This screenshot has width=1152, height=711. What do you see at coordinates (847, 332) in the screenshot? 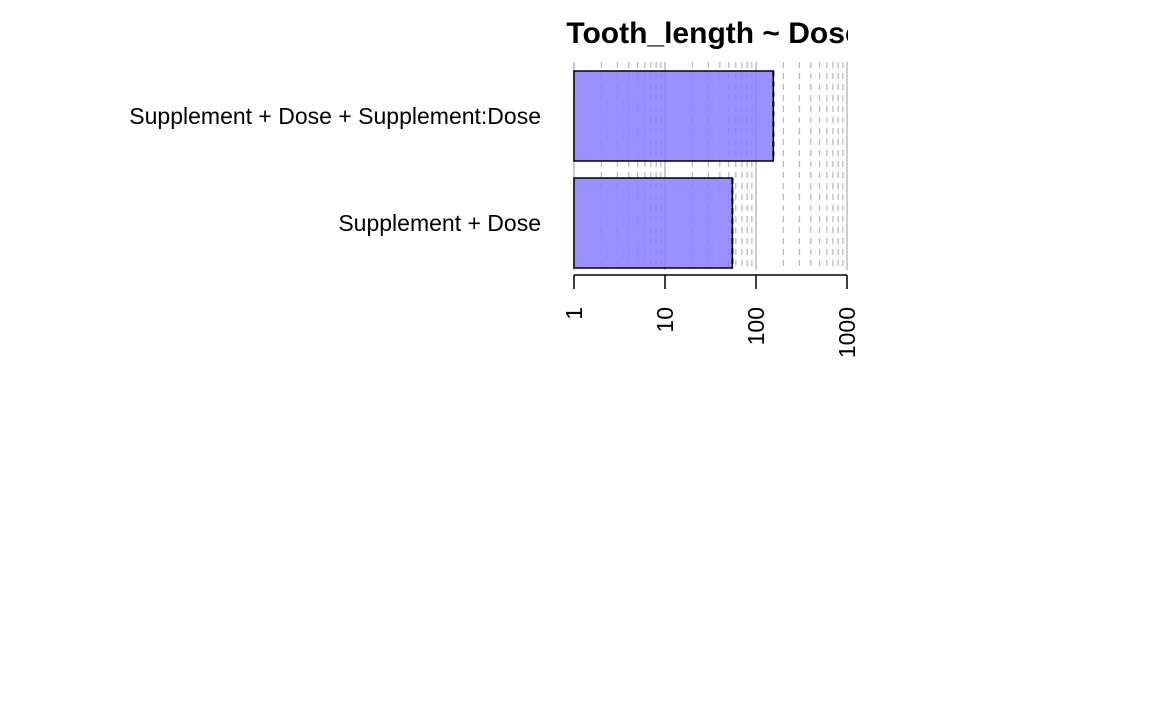
I see `x-tick-label: 1000` at bounding box center [847, 332].